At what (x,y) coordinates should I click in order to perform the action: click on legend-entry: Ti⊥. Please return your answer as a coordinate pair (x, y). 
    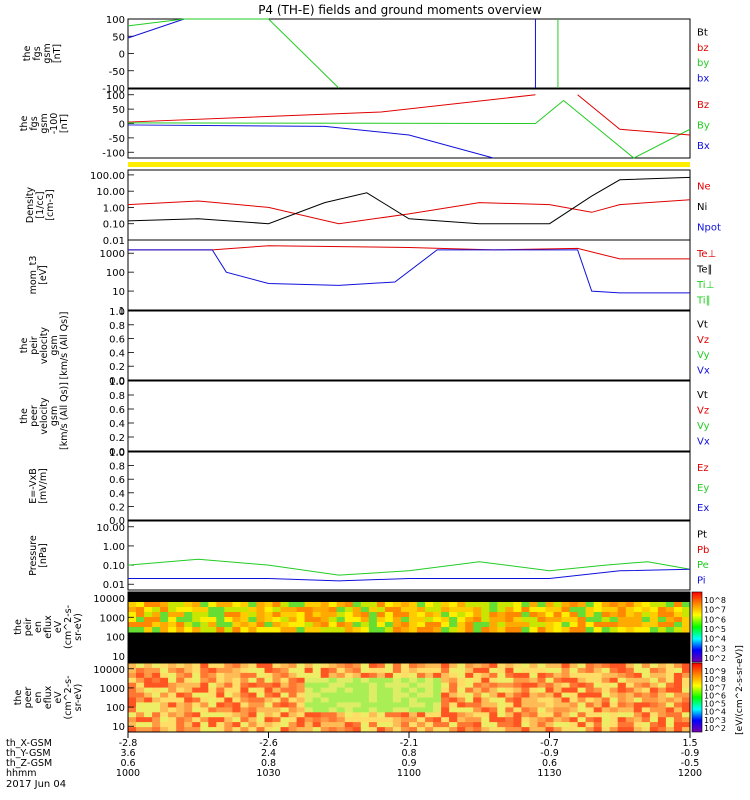
    Looking at the image, I should click on (705, 285).